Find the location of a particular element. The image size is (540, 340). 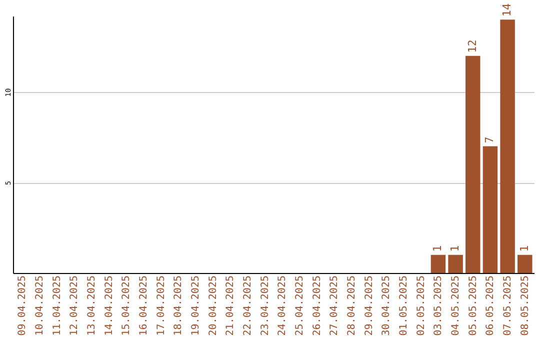

x-tick-label: 09.04.2025 is located at coordinates (22, 306).